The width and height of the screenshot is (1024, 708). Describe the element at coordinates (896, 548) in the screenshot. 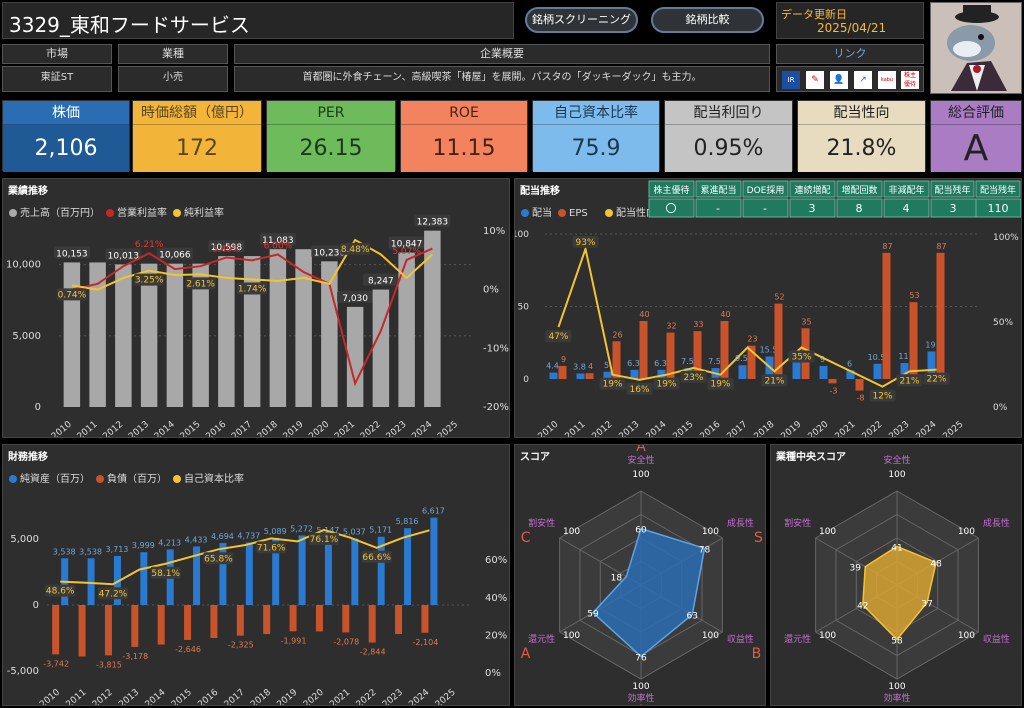

I see `radar-value: 41` at that location.